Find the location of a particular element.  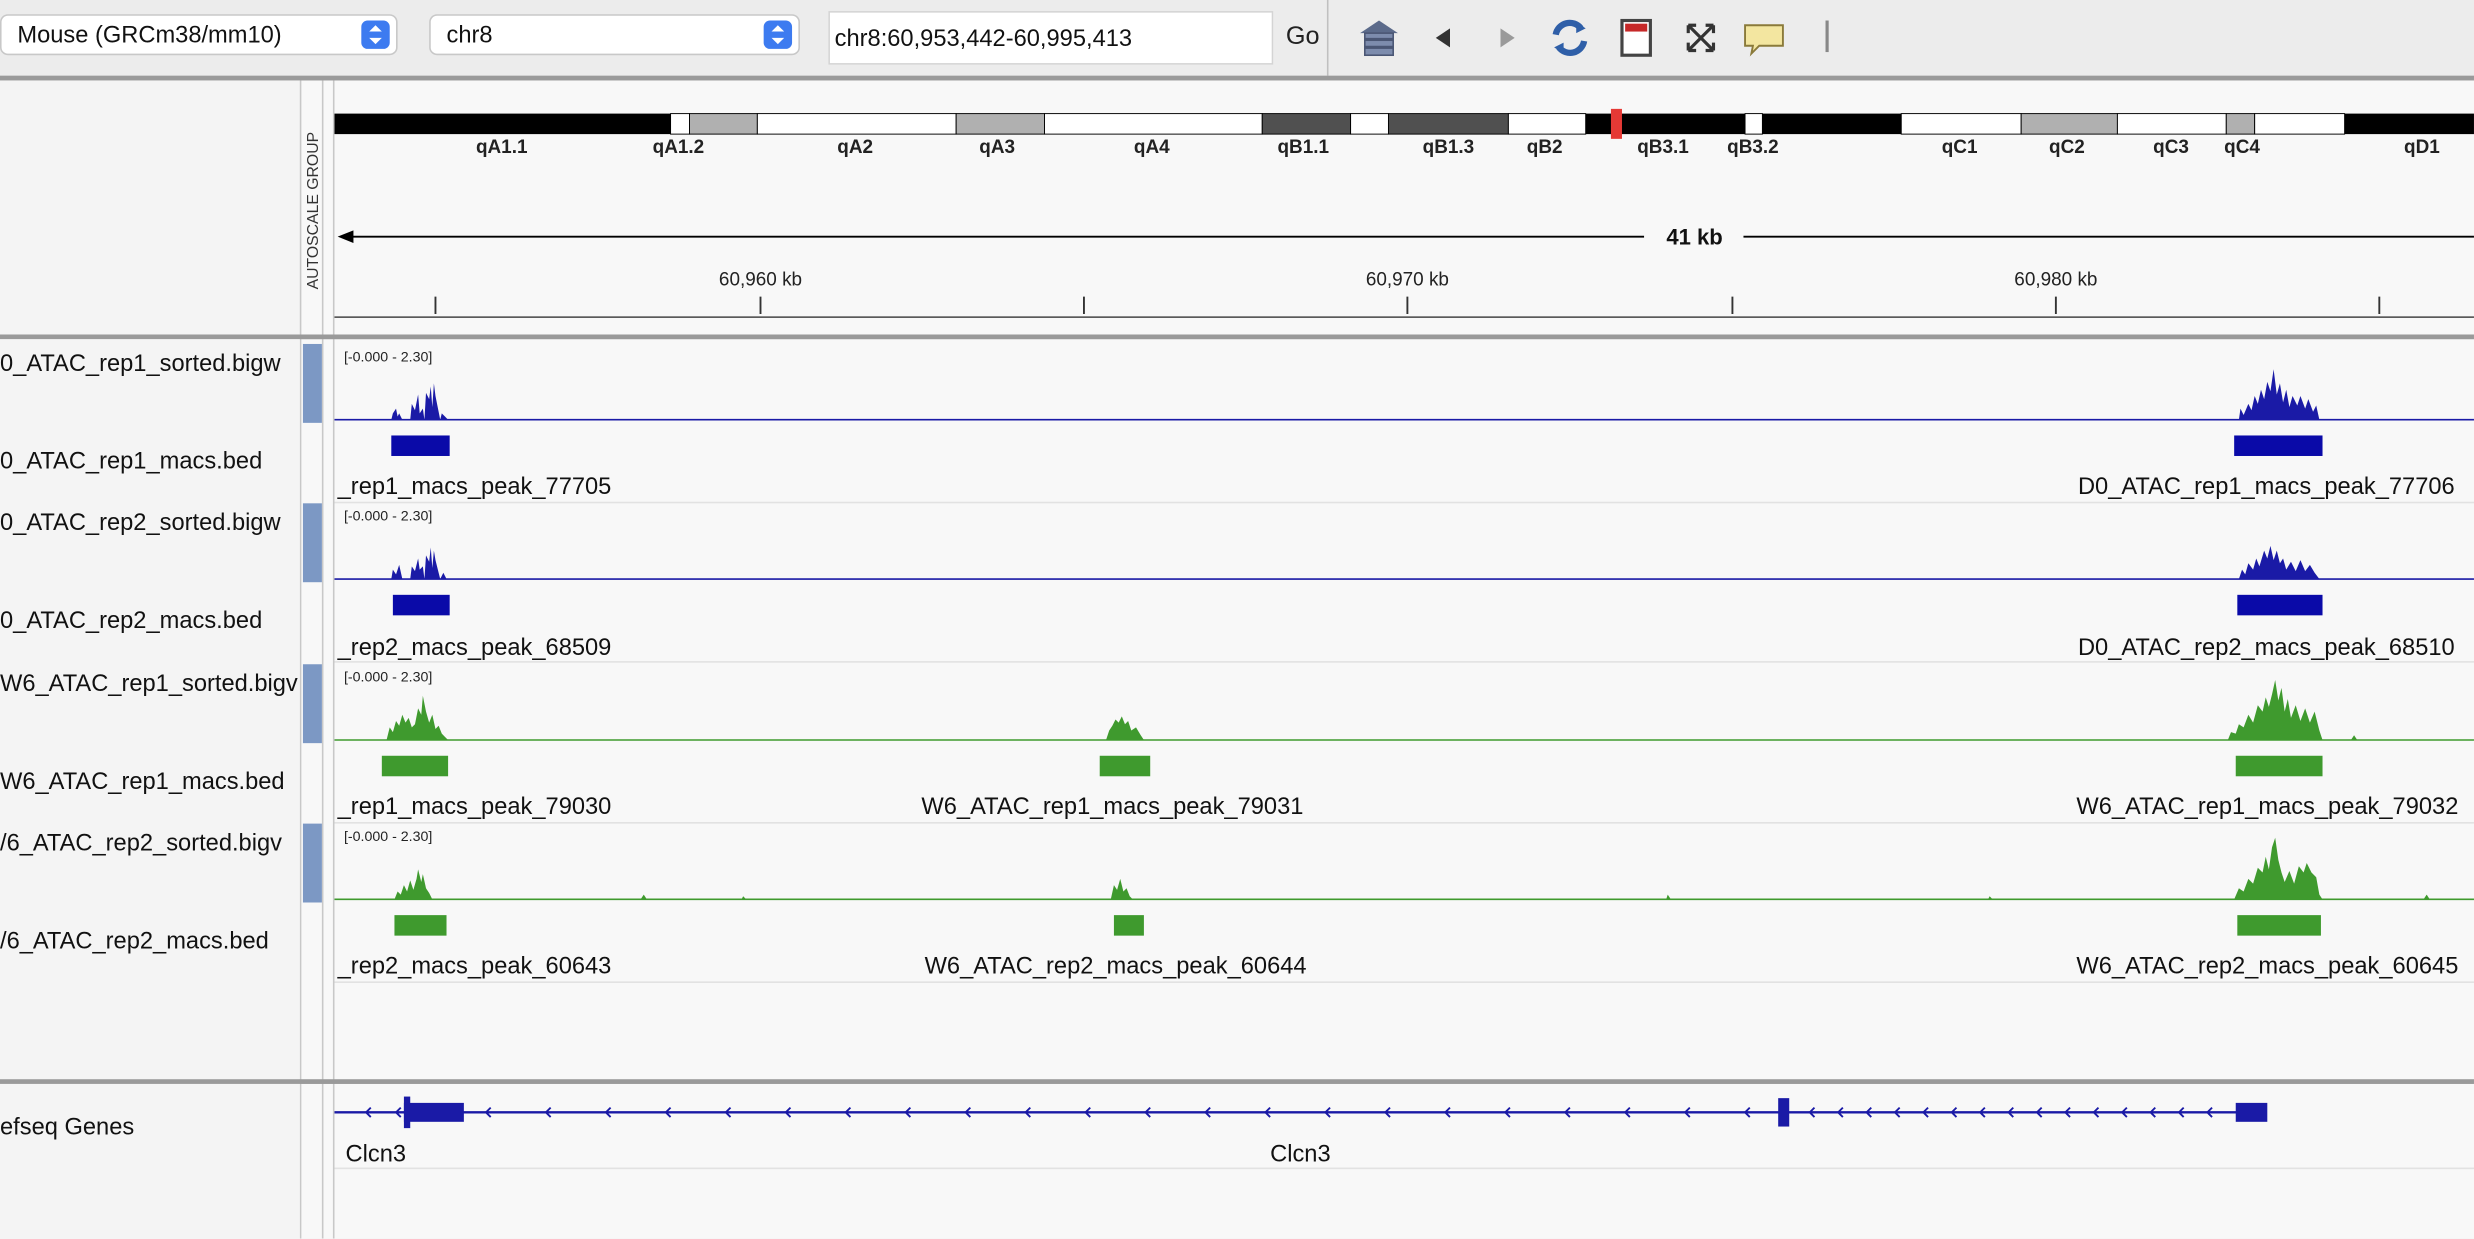

forward-arrow-icon is located at coordinates (1506, 37).